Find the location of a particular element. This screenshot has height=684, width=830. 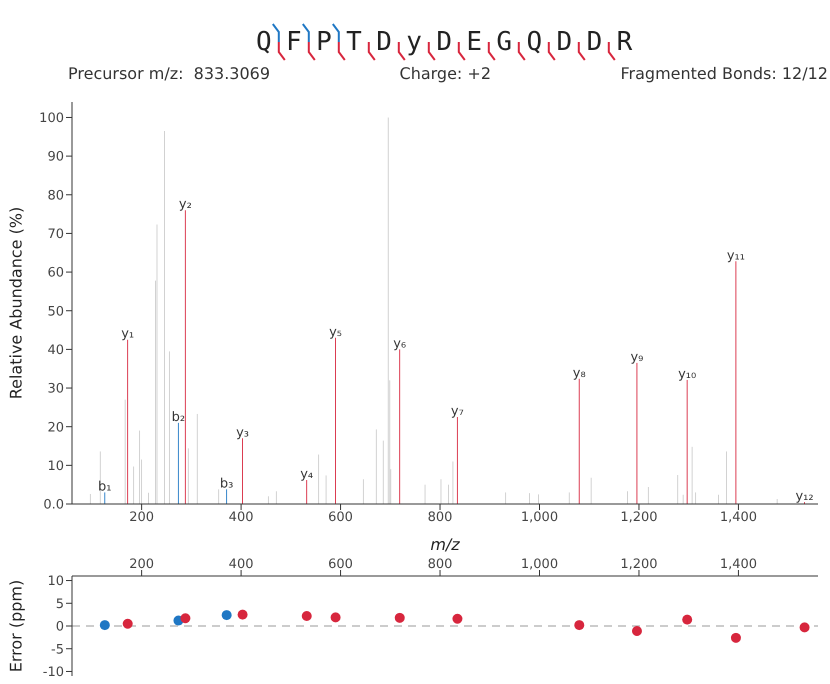

y-axis-title: Relative Abundance (%) is located at coordinates (16, 303).